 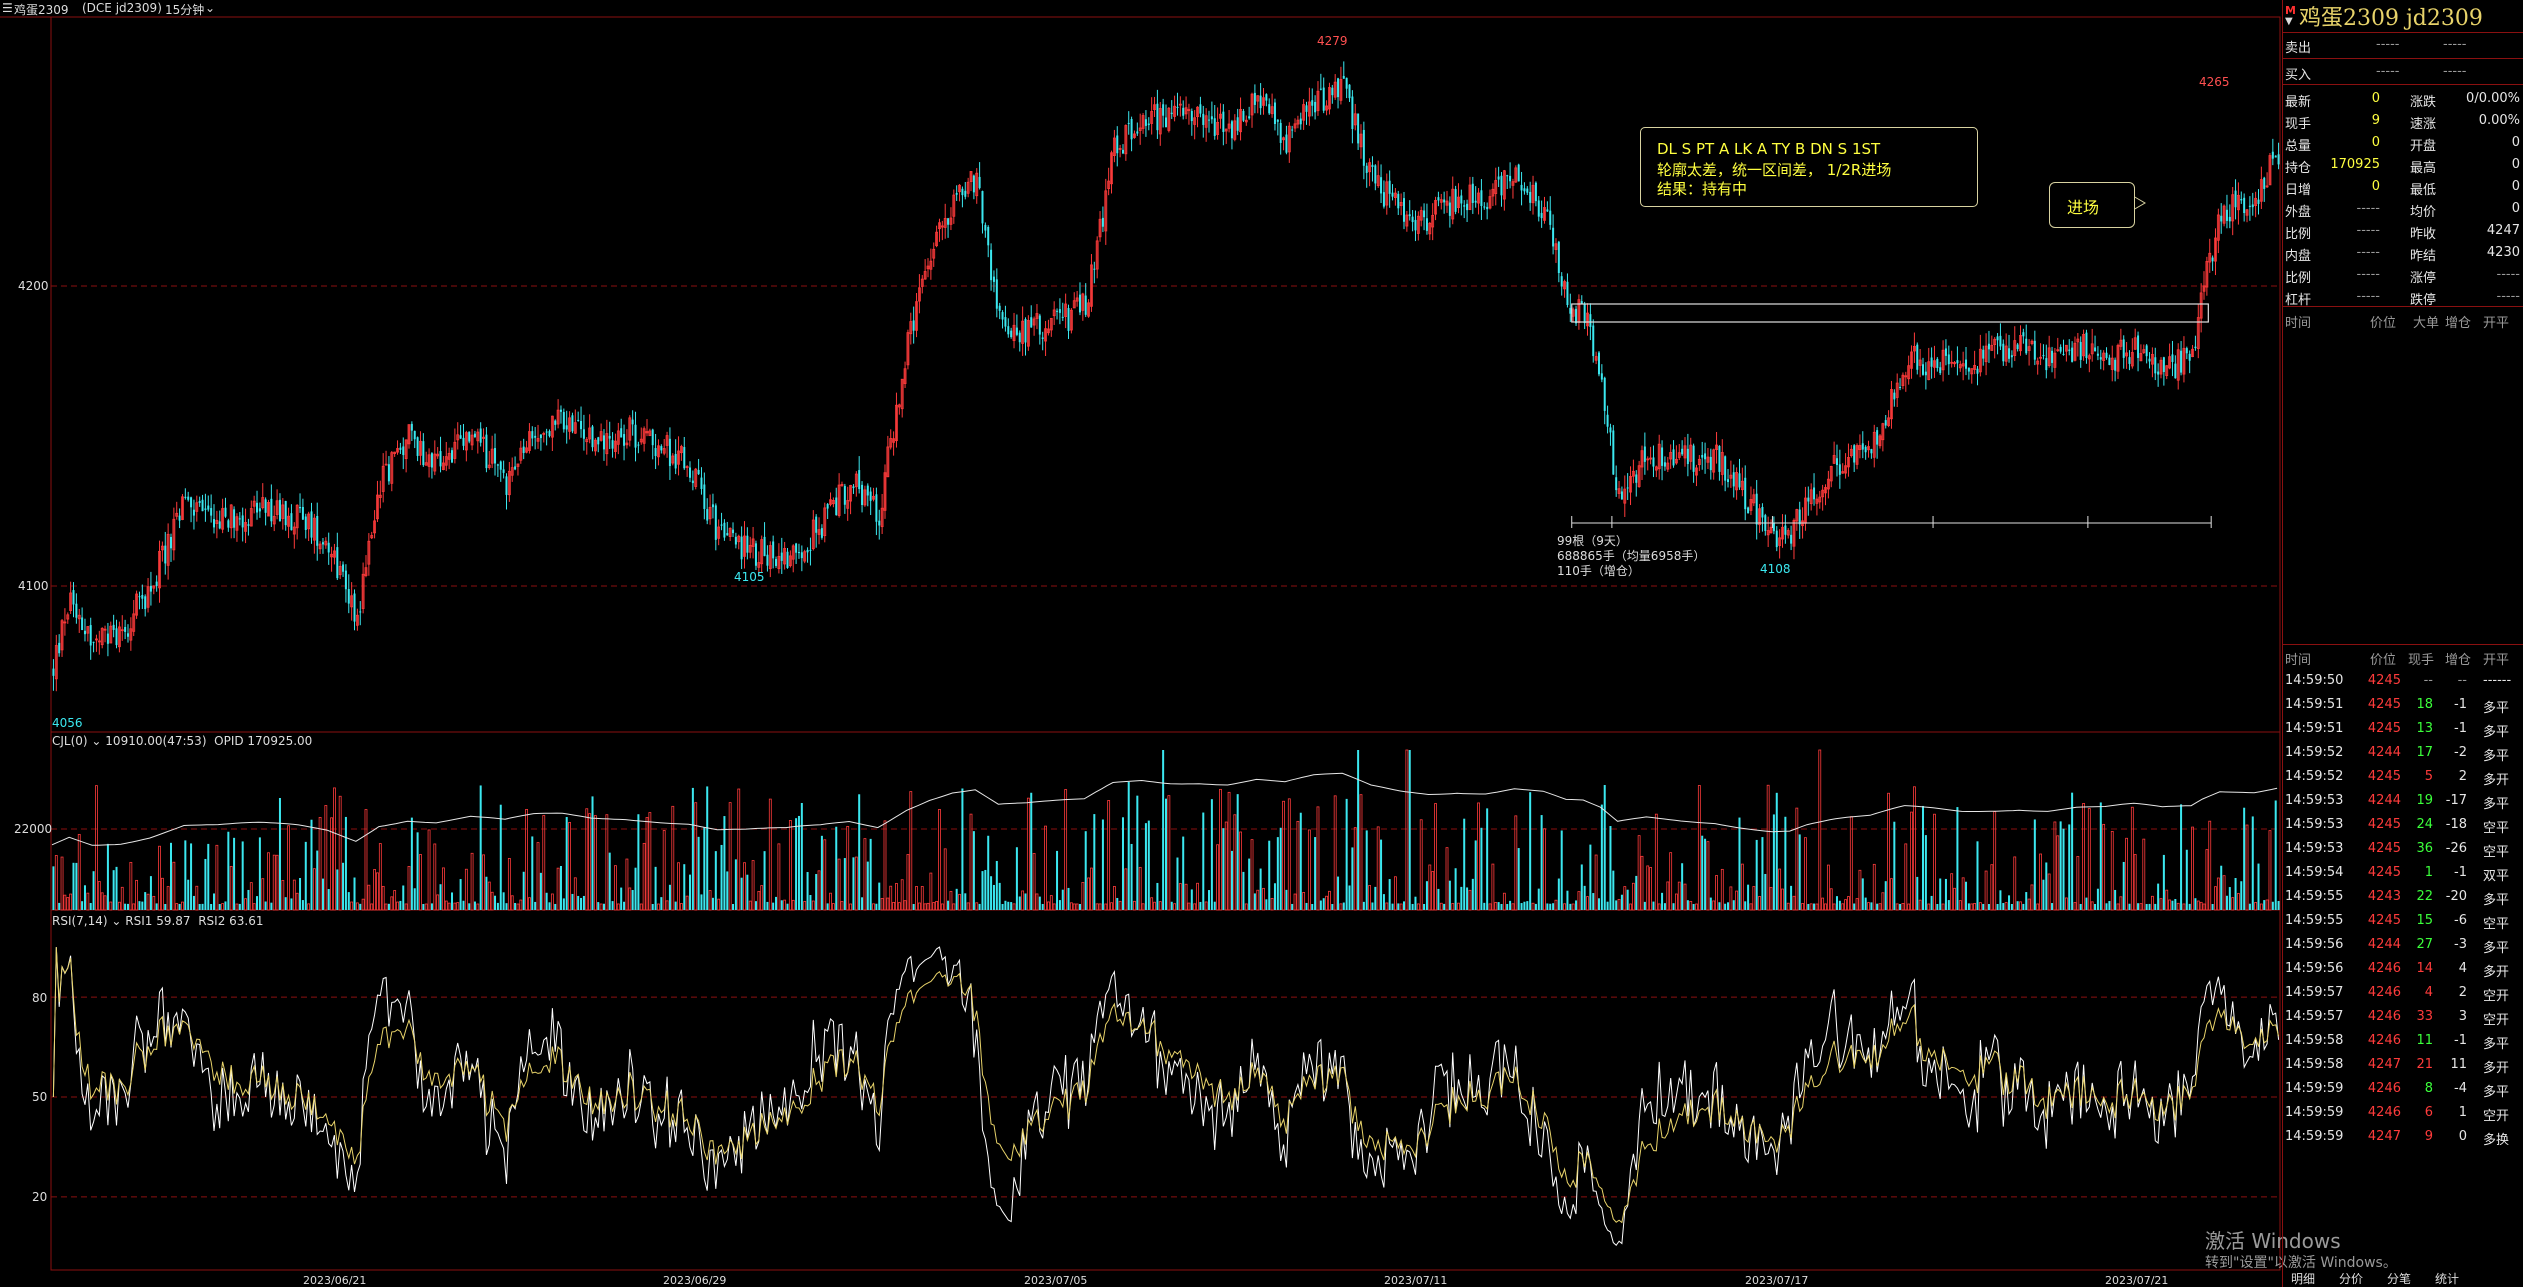 I want to click on chevron-down-icon: ▼, so click(x=2289, y=21).